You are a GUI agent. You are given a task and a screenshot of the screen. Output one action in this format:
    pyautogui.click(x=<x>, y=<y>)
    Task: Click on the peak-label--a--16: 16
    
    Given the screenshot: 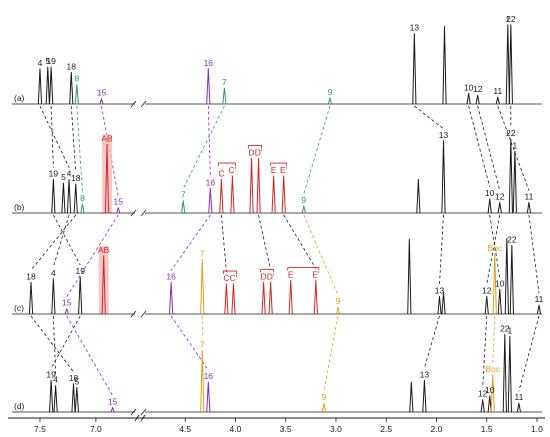 What is the action you would take?
    pyautogui.click(x=209, y=63)
    